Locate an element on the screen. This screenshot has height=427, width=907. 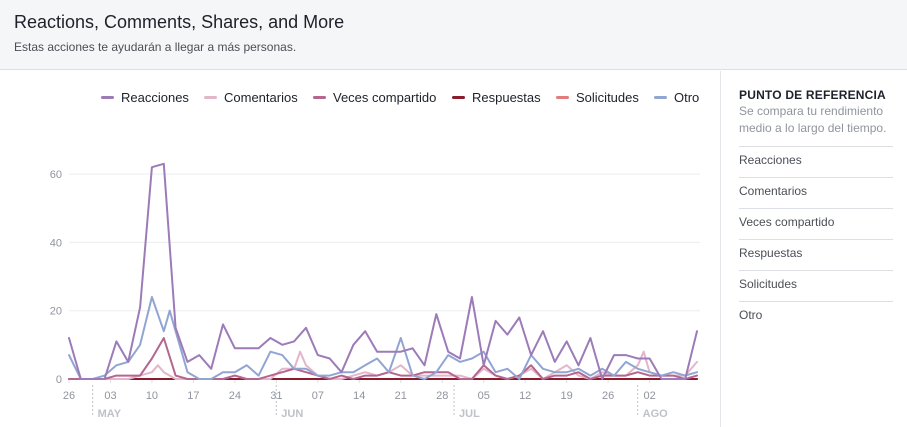
y-tick-label: 40 is located at coordinates (56, 243).